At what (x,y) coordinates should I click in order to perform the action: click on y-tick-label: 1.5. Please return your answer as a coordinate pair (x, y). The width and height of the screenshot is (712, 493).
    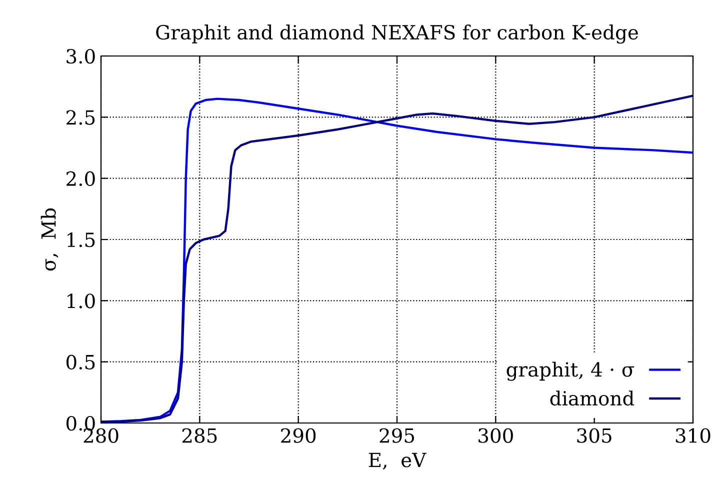
    Looking at the image, I should click on (81, 240).